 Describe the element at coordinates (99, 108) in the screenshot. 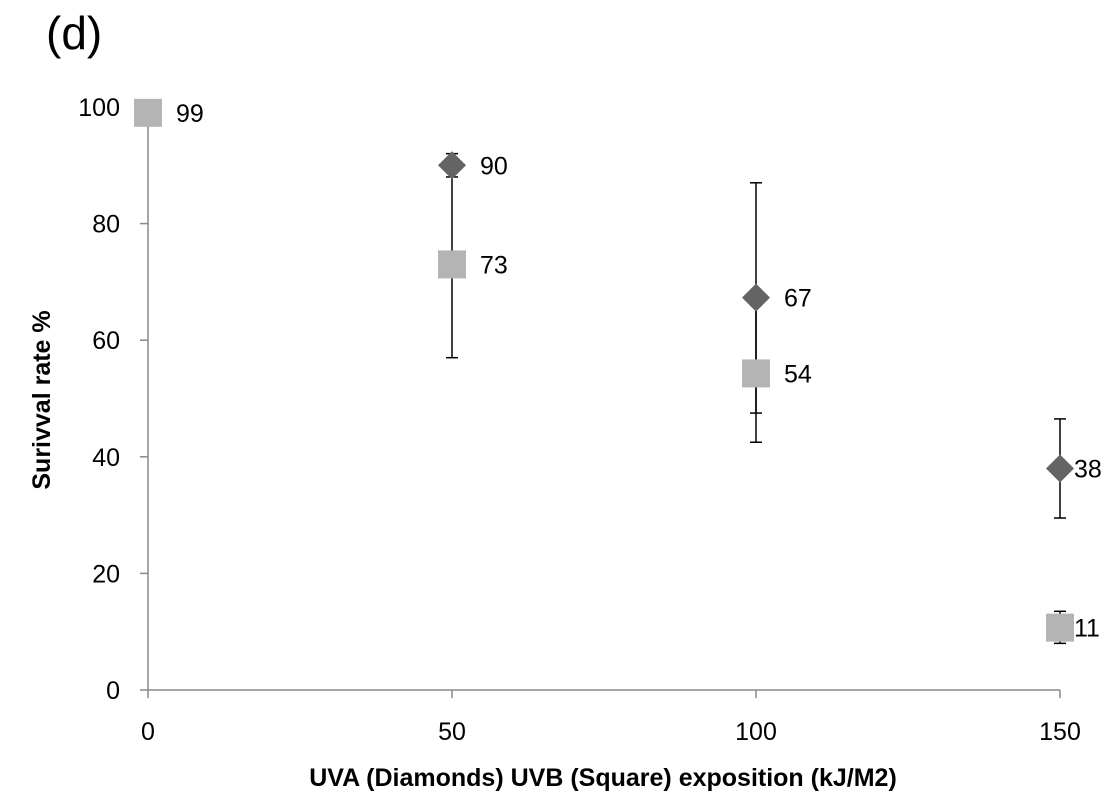

I see `y-tick-label: 100` at that location.